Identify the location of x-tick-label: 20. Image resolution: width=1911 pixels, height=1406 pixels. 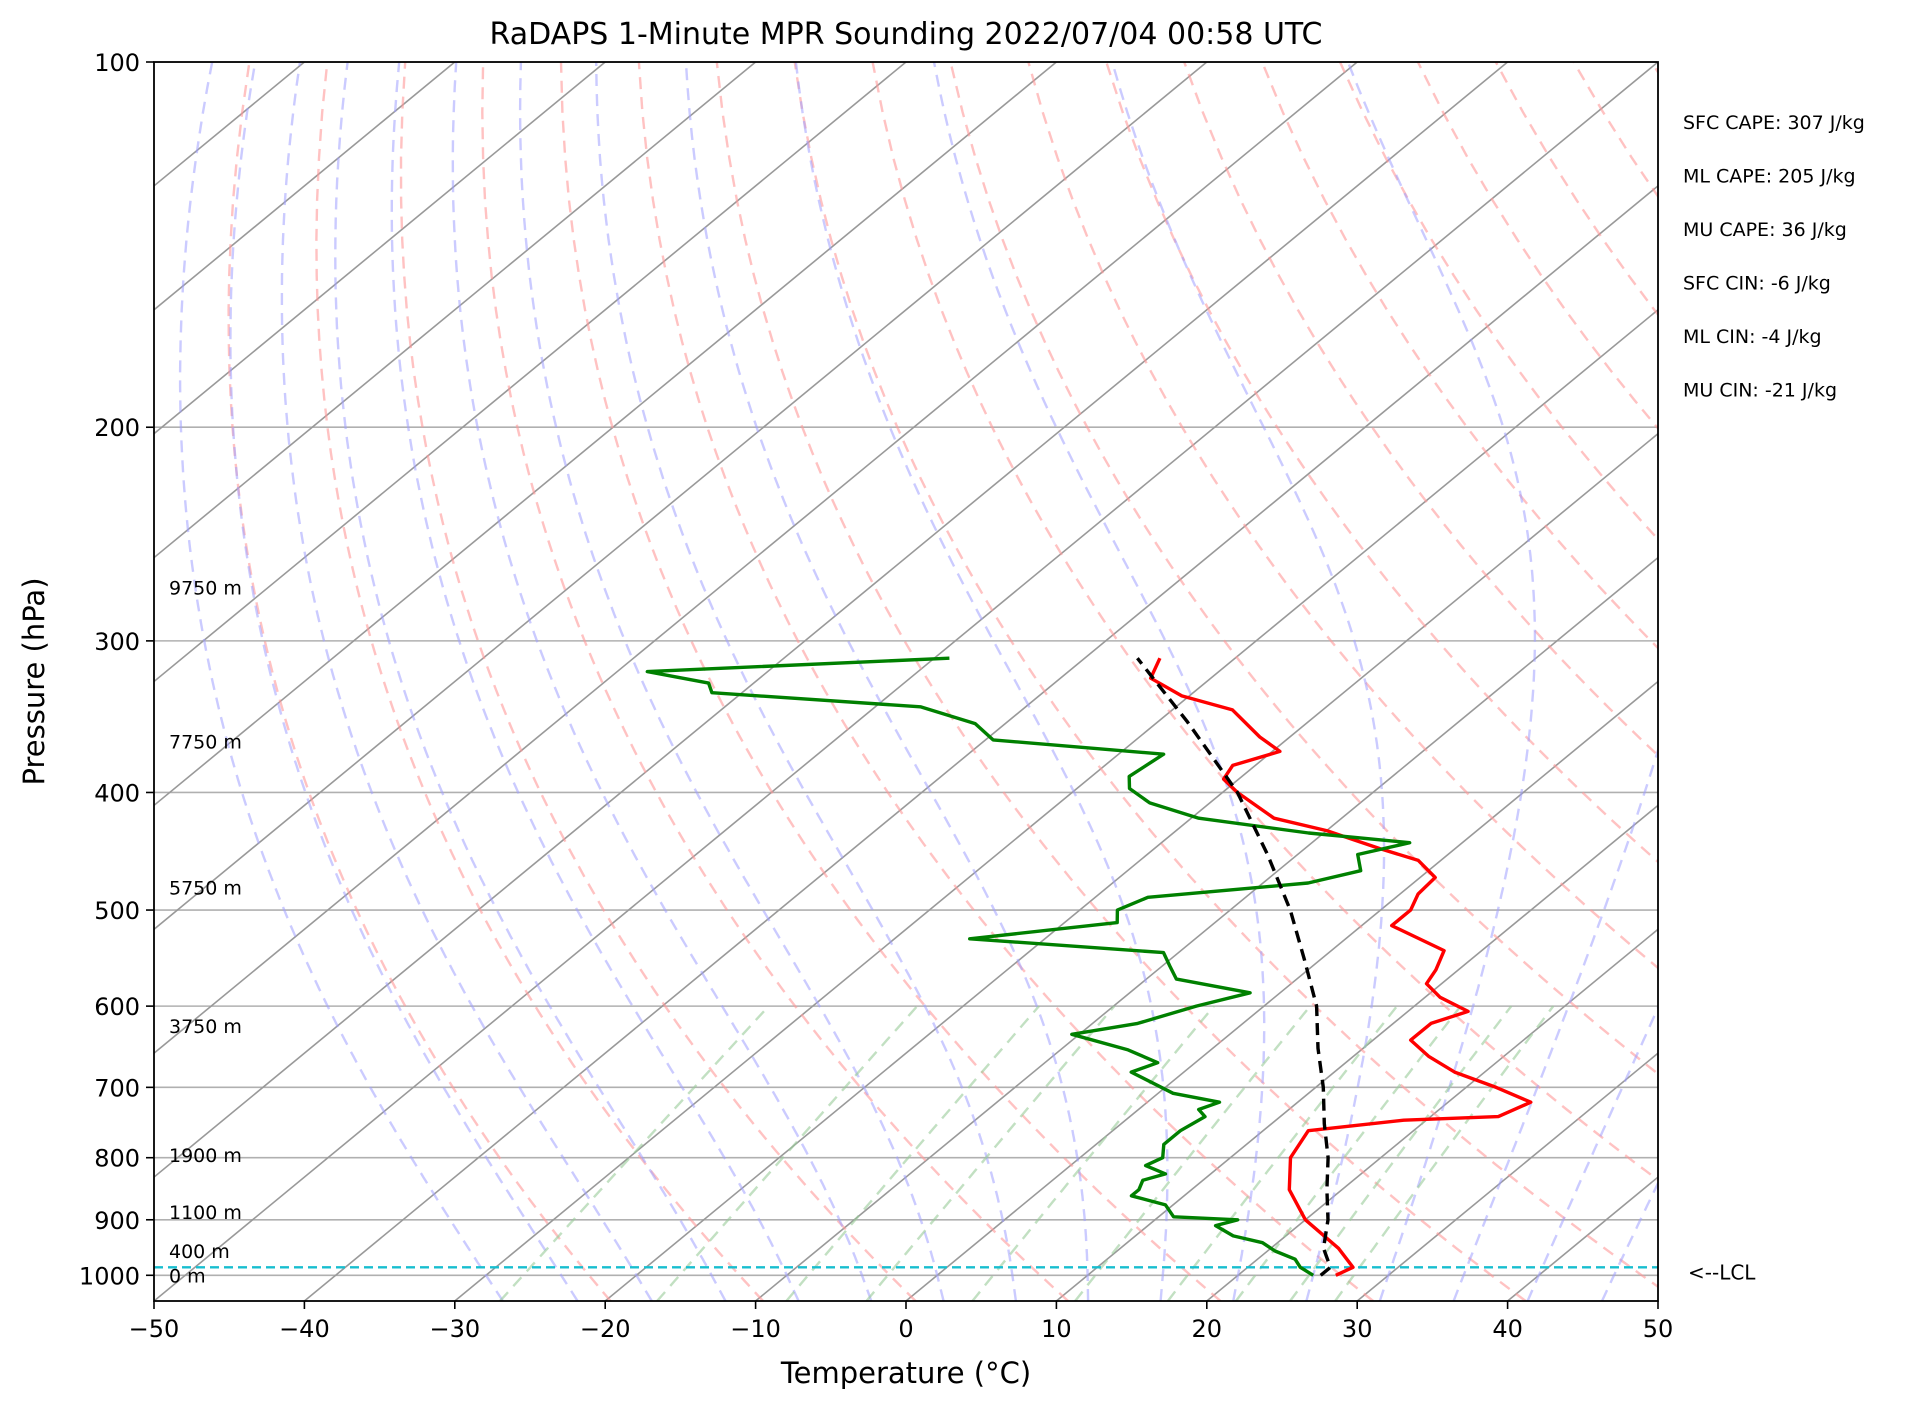
(1207, 1329).